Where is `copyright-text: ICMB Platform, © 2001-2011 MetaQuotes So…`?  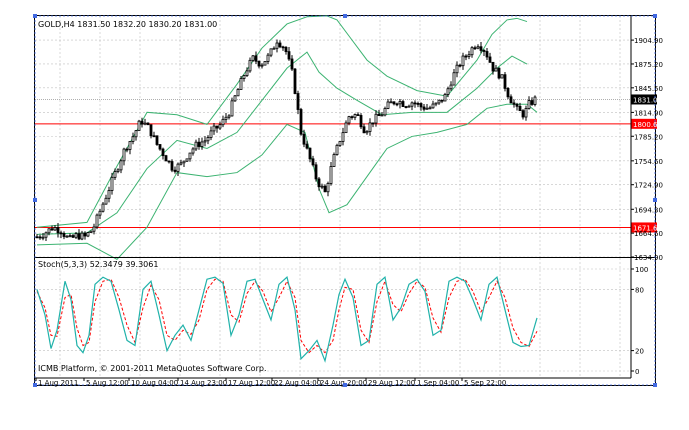
copyright-text: ICMB Platform, © 2001-2011 MetaQuotes So… is located at coordinates (152, 368).